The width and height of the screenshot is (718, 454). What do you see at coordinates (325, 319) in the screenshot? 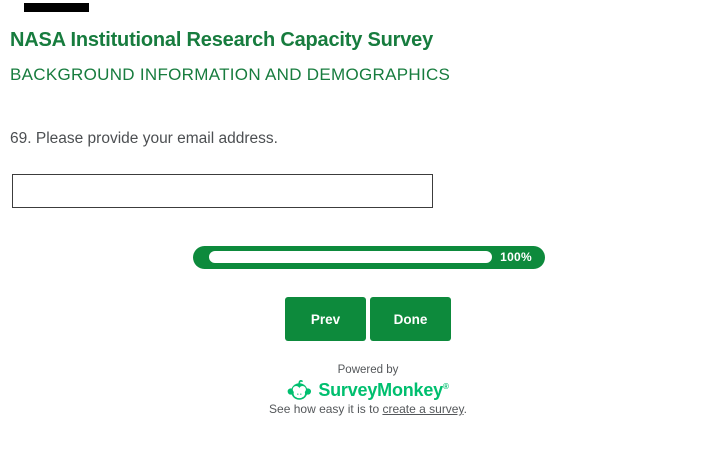
I see `prev-button: Prev` at bounding box center [325, 319].